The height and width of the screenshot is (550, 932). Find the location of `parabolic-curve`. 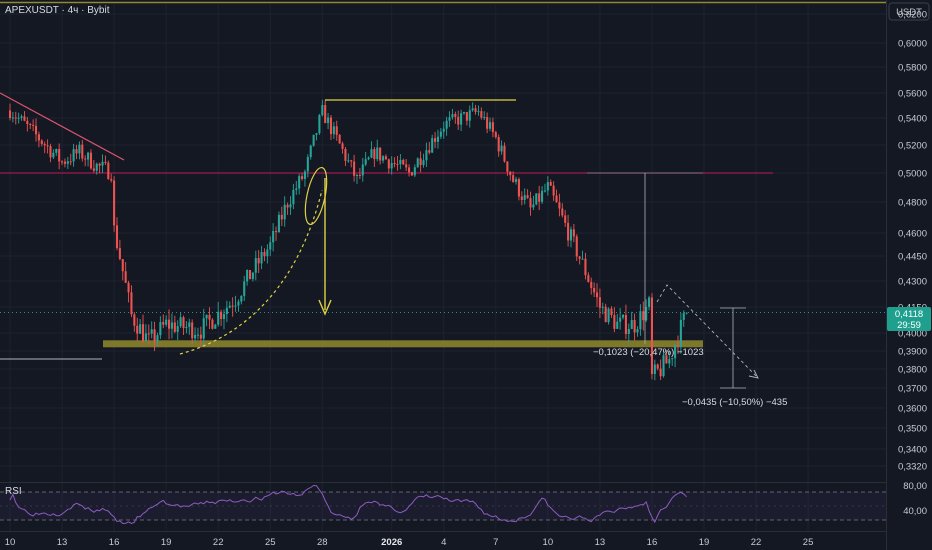

parabolic-curve is located at coordinates (251, 272).